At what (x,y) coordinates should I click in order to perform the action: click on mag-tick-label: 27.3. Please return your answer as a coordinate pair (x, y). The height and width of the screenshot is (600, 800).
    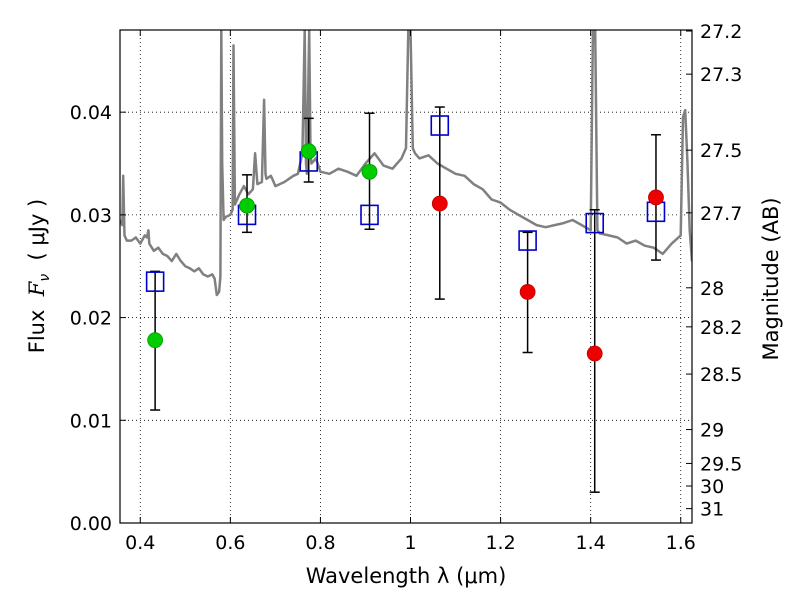
    Looking at the image, I should click on (721, 75).